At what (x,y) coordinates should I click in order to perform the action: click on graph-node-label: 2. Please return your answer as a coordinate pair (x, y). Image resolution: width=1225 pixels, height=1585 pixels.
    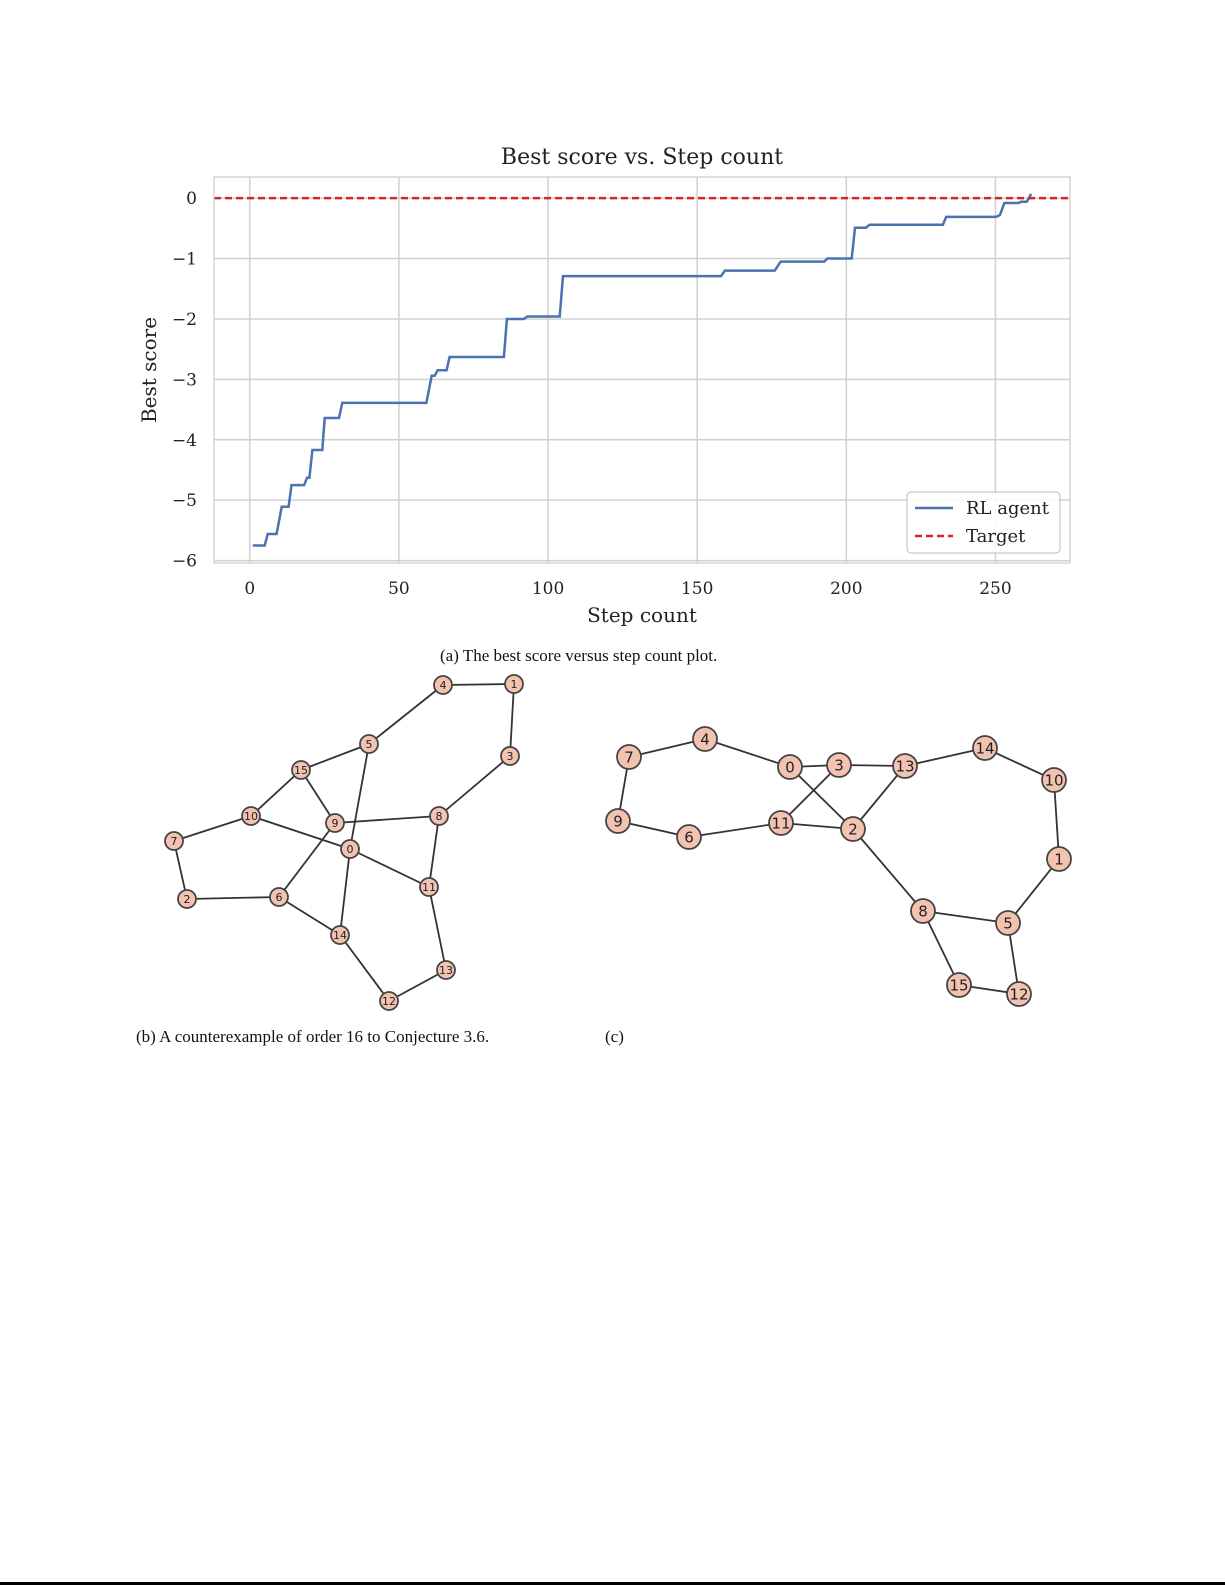
    Looking at the image, I should click on (853, 829).